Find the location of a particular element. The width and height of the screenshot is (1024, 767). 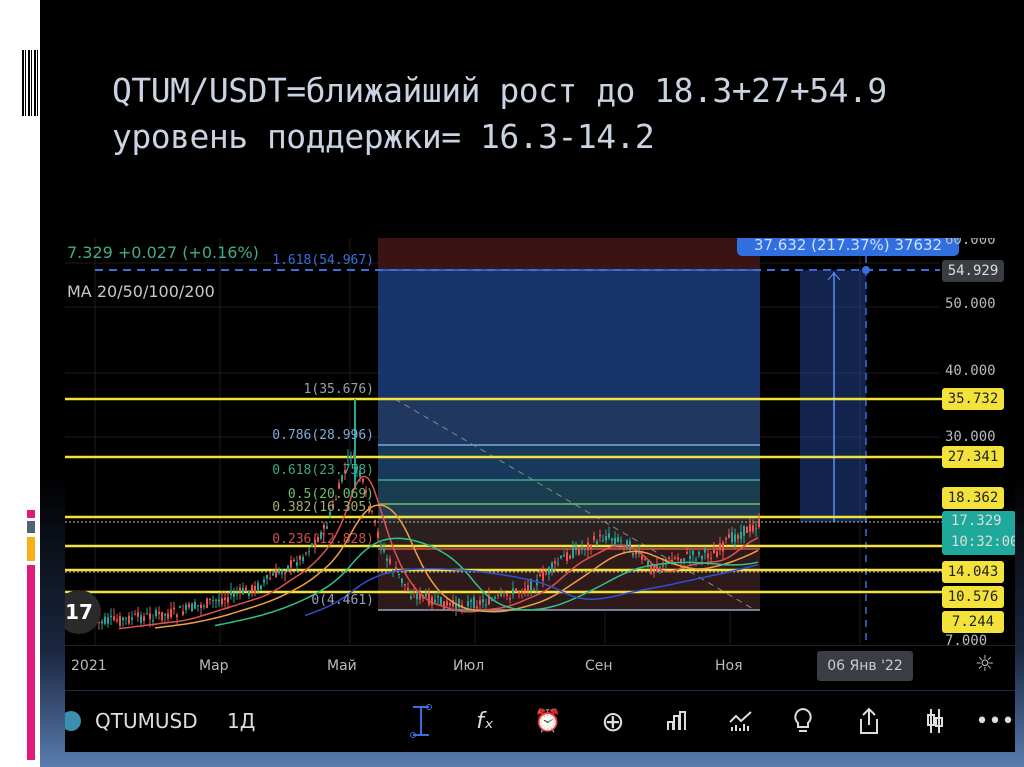

price-label: 10.576 is located at coordinates (973, 597).